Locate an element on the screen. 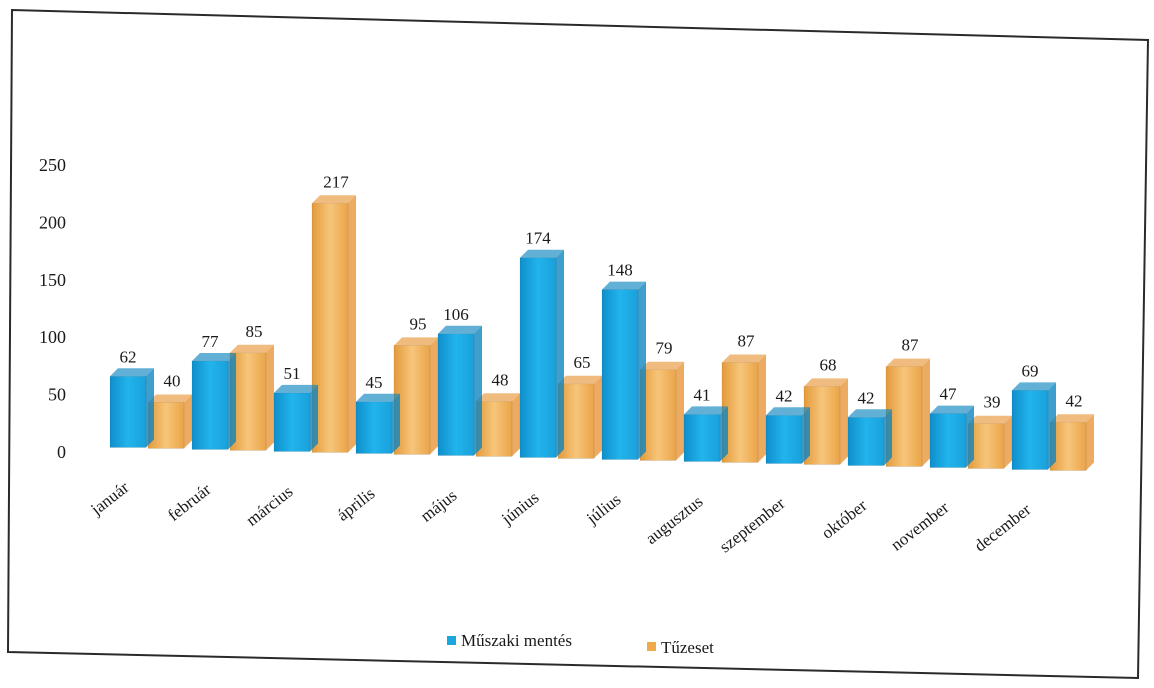 The height and width of the screenshot is (688, 1154). x-tick-label: szeptember is located at coordinates (752, 525).